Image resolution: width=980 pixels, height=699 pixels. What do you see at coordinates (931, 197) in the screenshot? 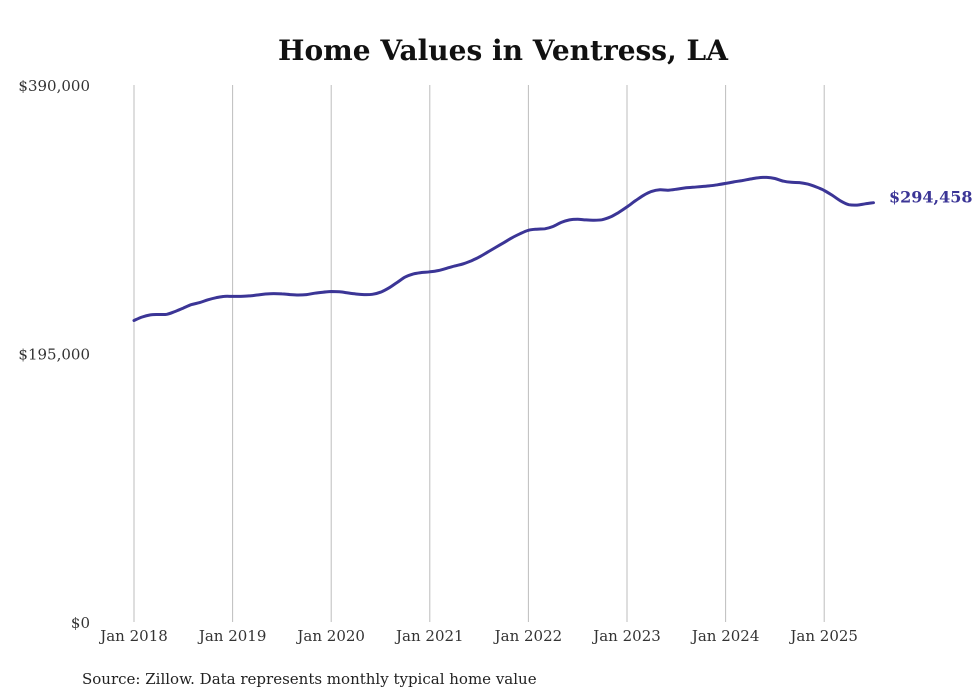
I see `latest-value-label: $294,458` at bounding box center [931, 197].